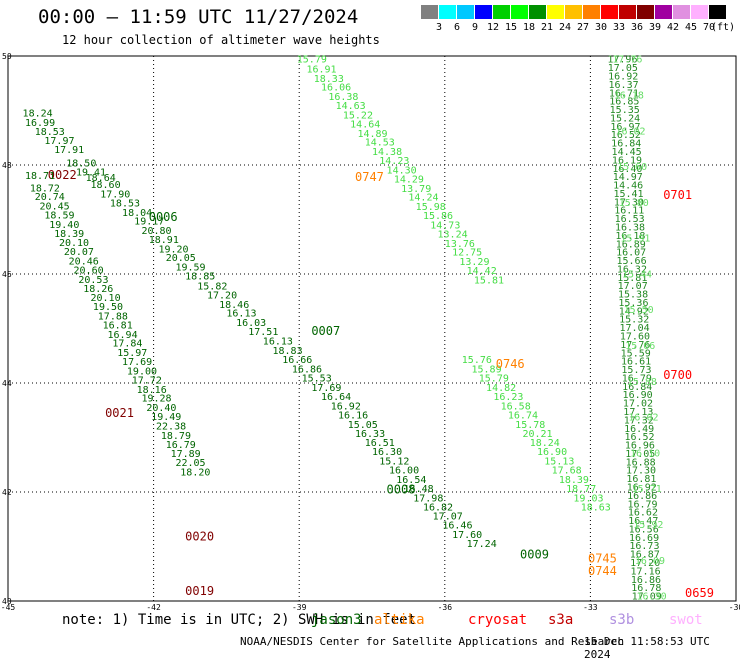 This screenshot has width=740, height=661. Describe the element at coordinates (409, 180) in the screenshot. I see `data-point-label: 14.29` at that location.